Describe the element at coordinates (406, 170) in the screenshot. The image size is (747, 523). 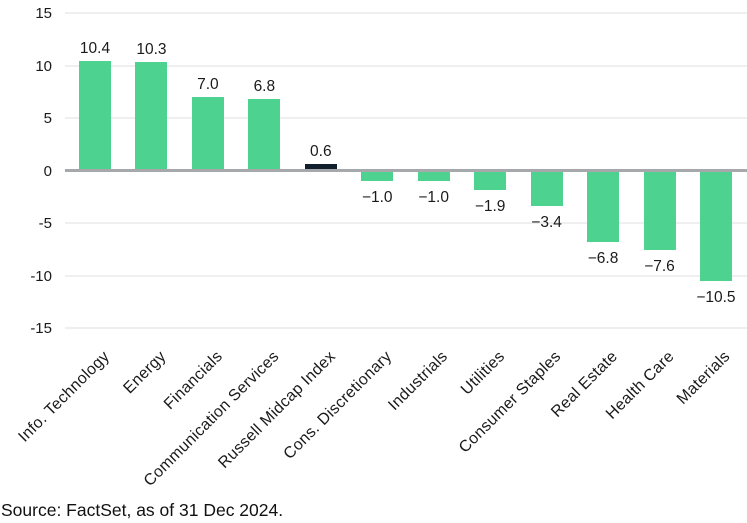
I see `zero-axis-line` at that location.